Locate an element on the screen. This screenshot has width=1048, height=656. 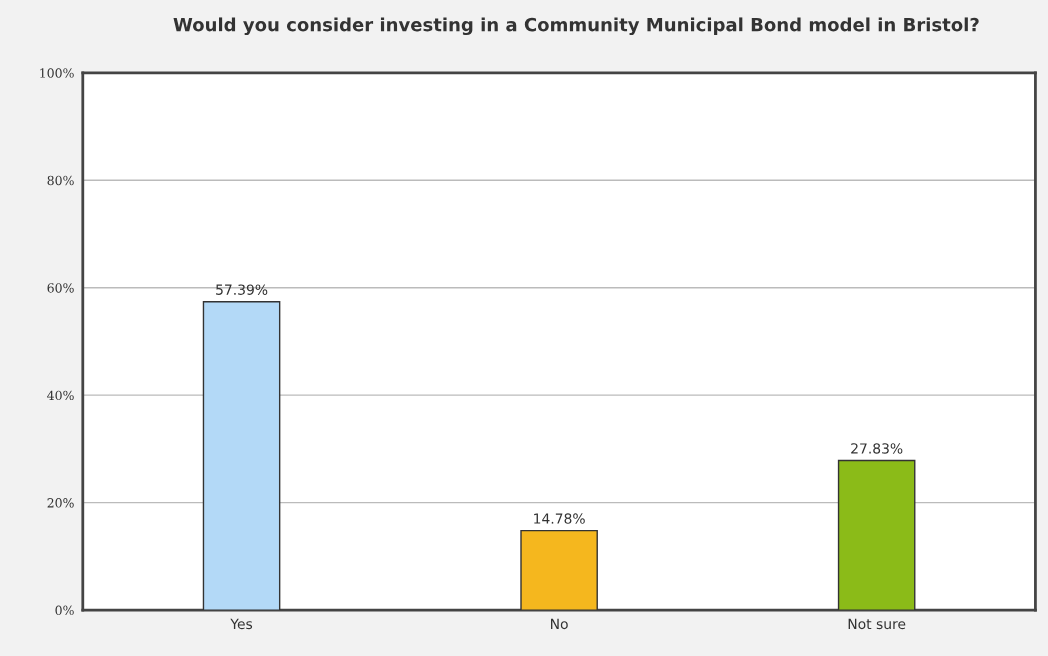
y-tick-label: 20% is located at coordinates (60, 503).